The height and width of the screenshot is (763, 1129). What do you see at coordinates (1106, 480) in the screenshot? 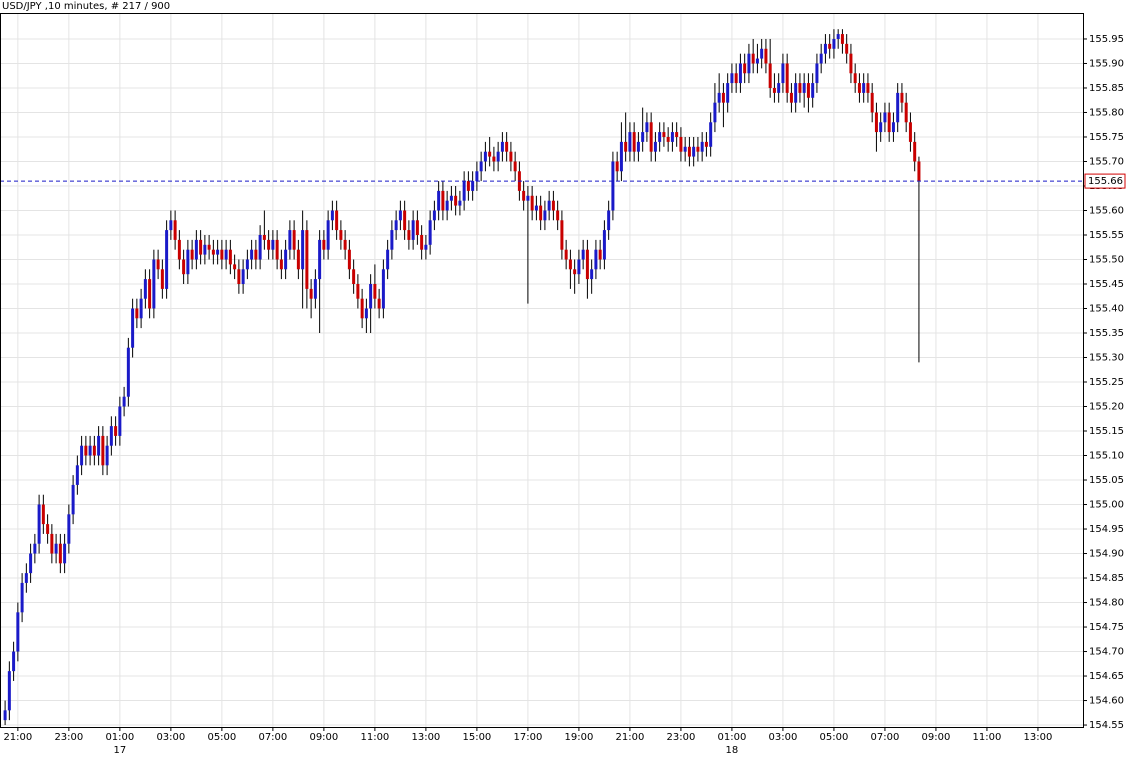
I see `y-tick-label: 155.05` at bounding box center [1106, 480].